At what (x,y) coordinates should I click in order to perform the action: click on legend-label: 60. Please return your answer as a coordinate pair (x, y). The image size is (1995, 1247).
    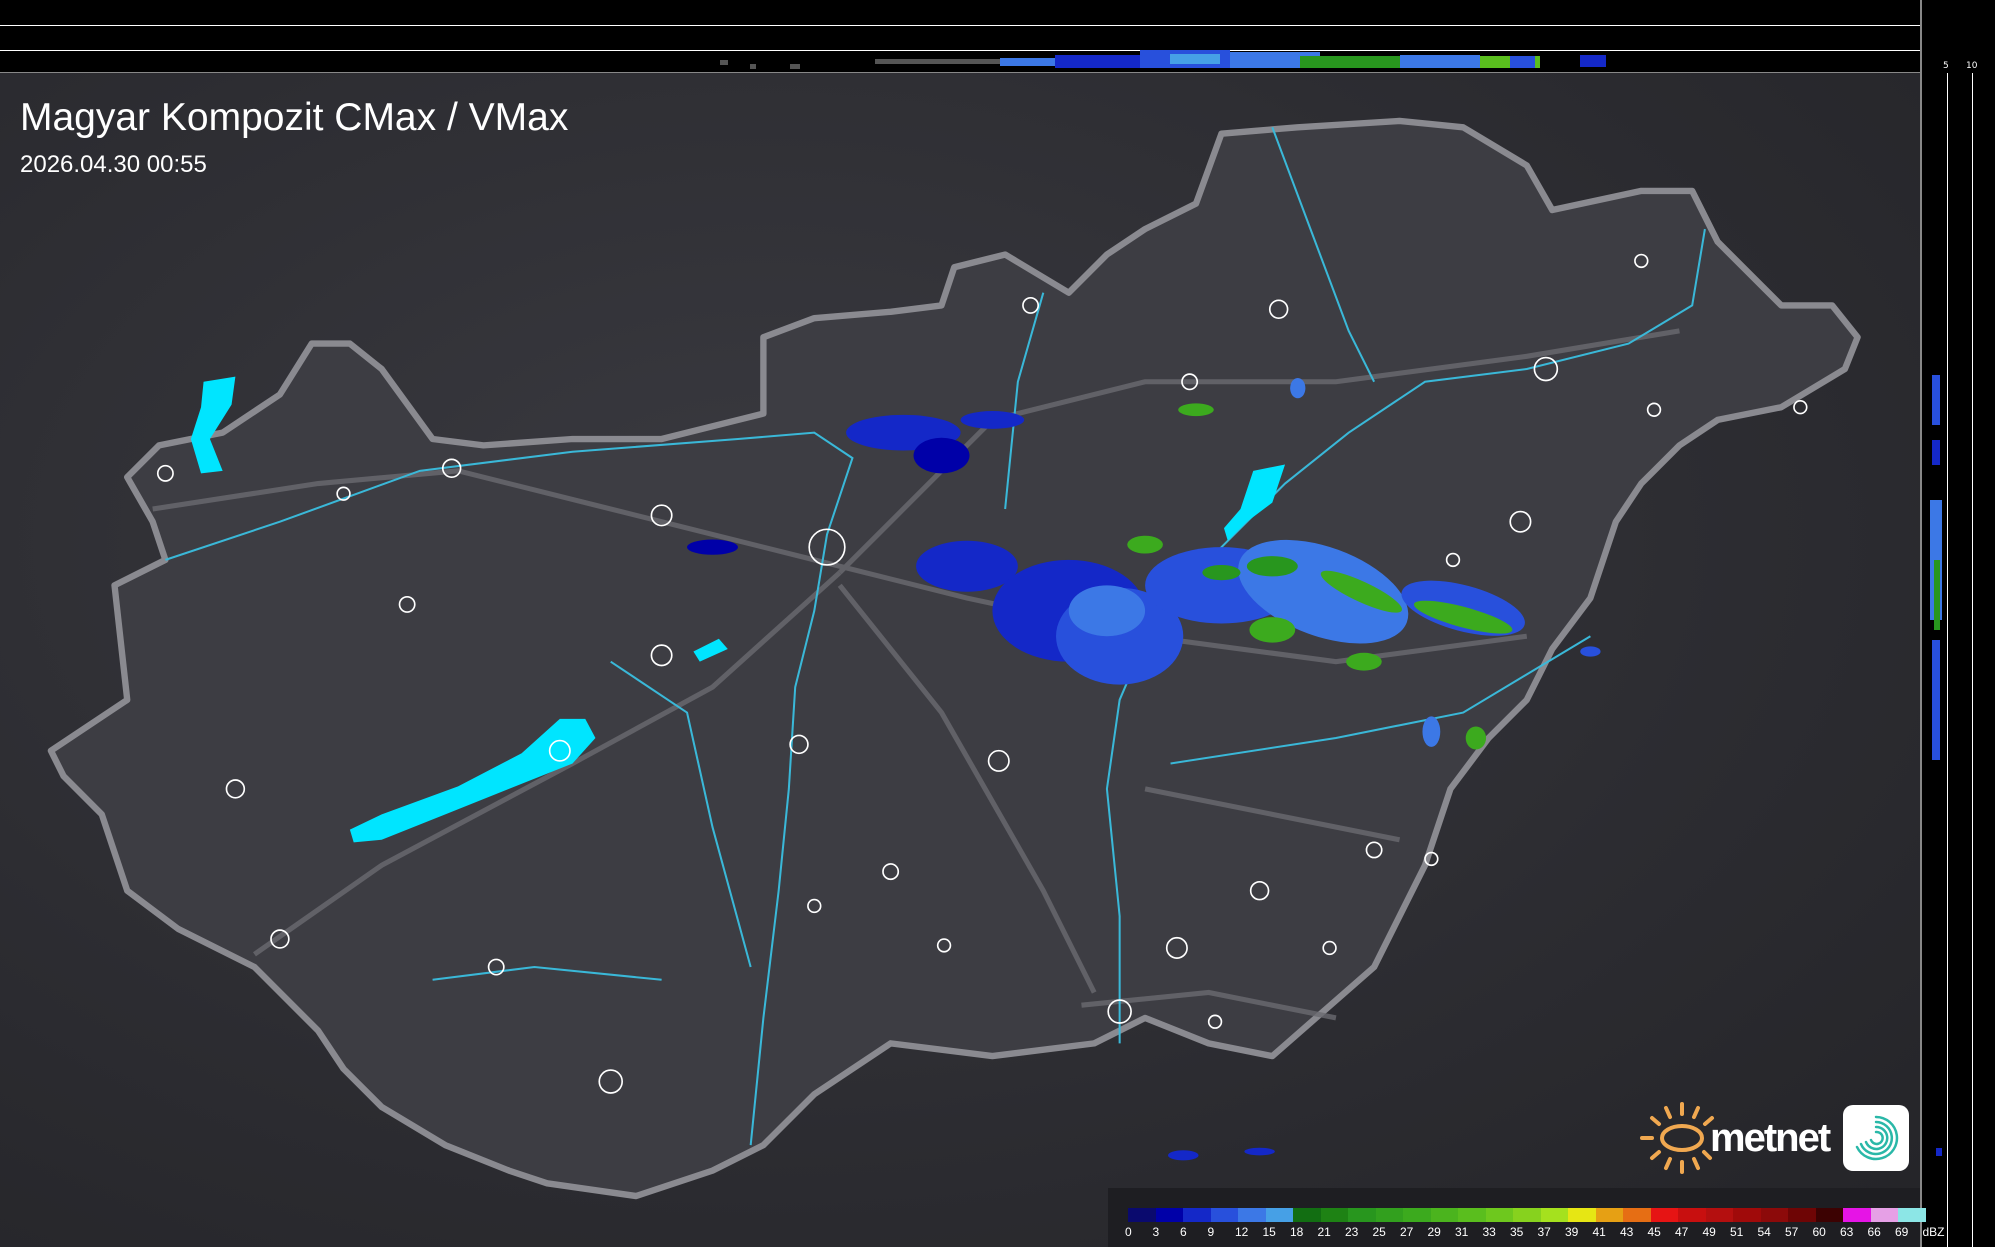
    Looking at the image, I should click on (1819, 1232).